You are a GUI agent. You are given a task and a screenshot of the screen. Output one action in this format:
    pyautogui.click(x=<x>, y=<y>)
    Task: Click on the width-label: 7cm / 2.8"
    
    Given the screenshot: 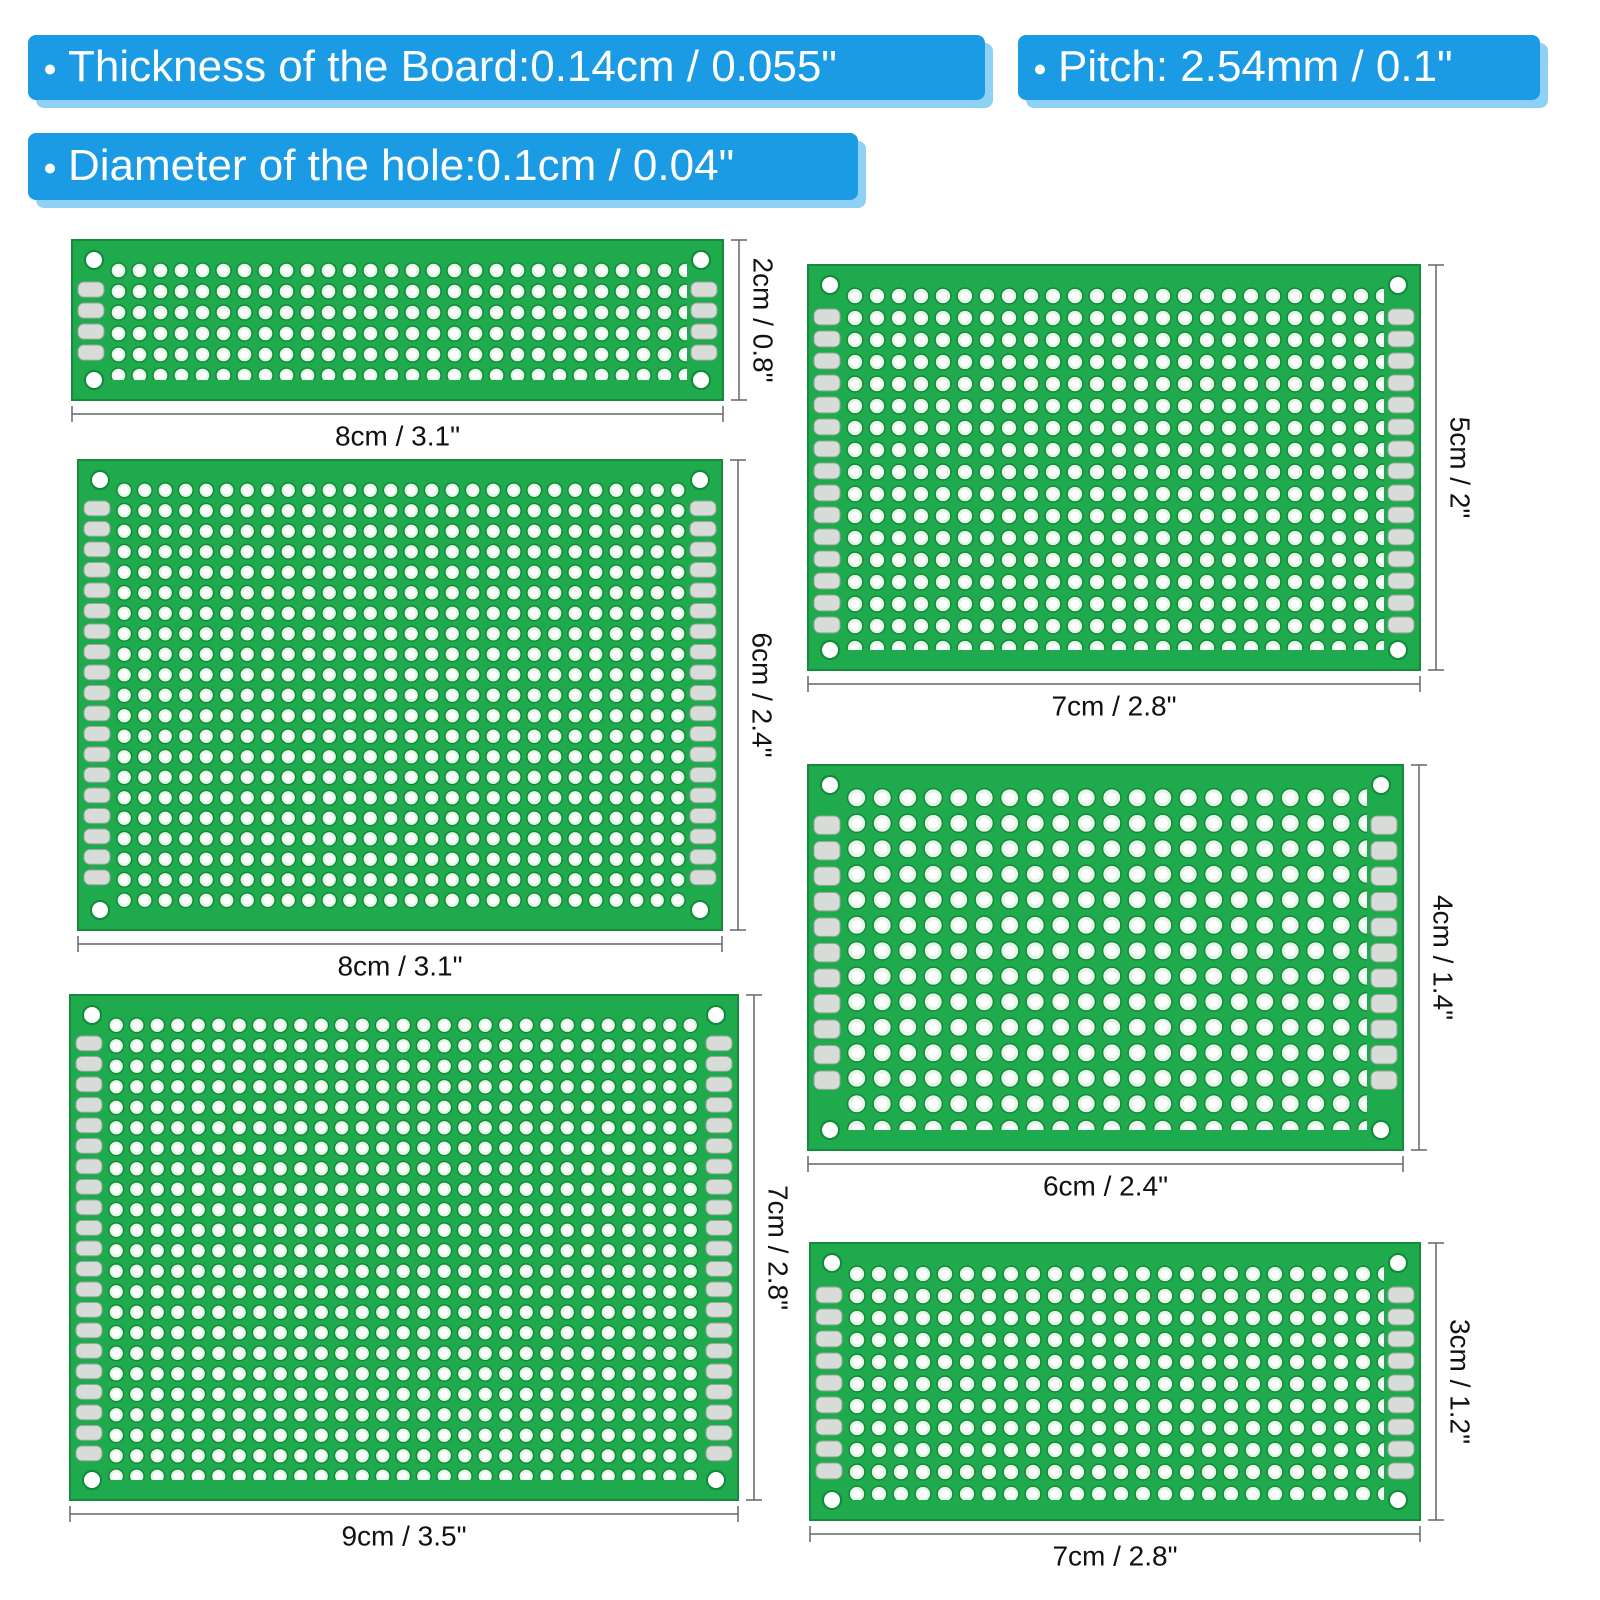 What is the action you would take?
    pyautogui.click(x=1114, y=1555)
    